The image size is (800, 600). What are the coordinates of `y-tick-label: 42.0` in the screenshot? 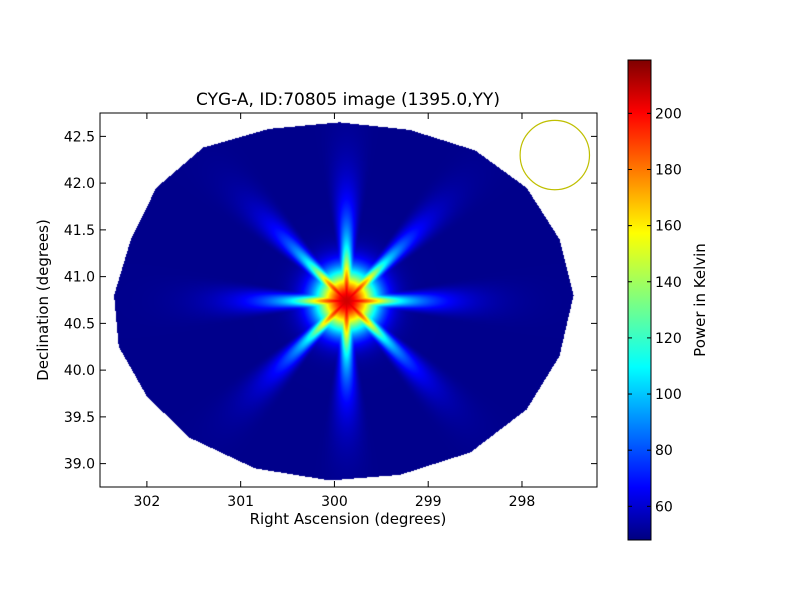 It's located at (79, 184).